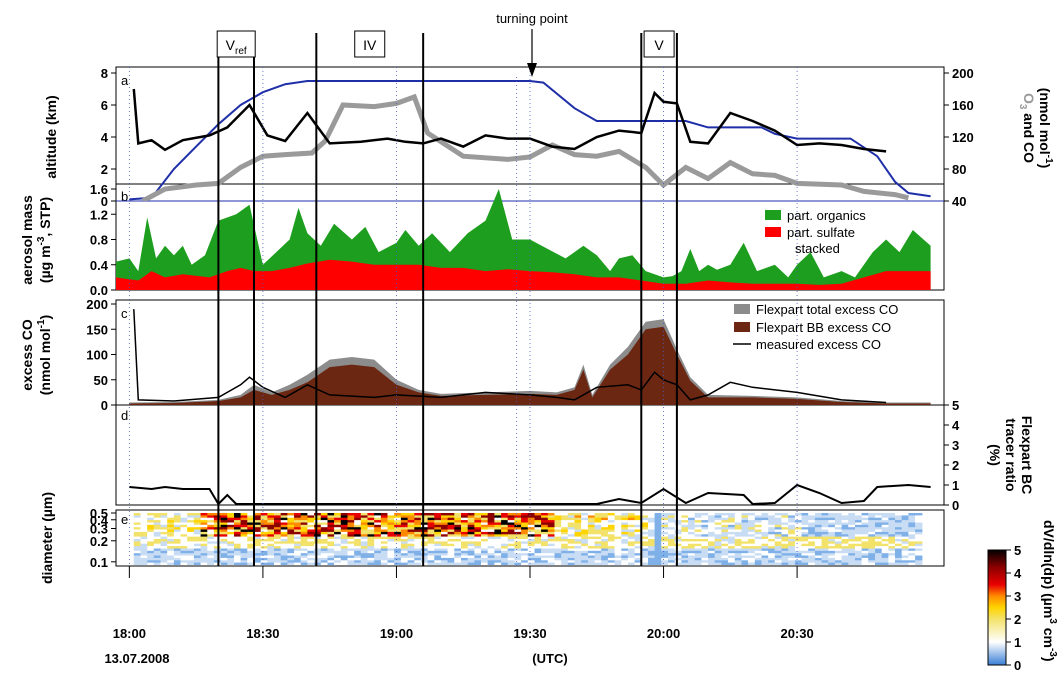 The image size is (1062, 686). I want to click on panel-letter-c: c, so click(124, 313).